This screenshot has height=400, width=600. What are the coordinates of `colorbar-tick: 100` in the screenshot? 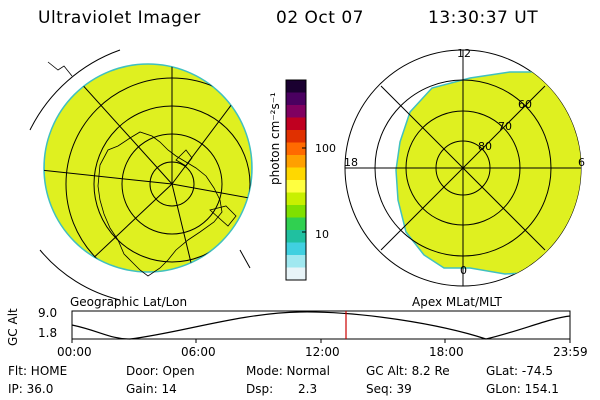 It's located at (325, 148).